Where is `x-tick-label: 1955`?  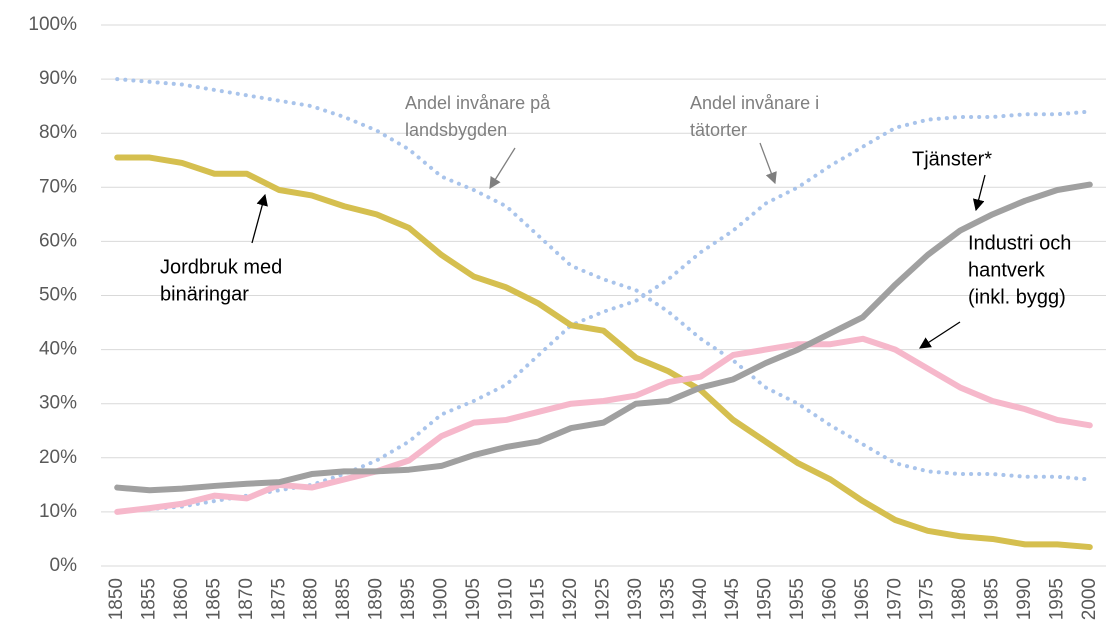
x-tick-label: 1955 is located at coordinates (797, 599).